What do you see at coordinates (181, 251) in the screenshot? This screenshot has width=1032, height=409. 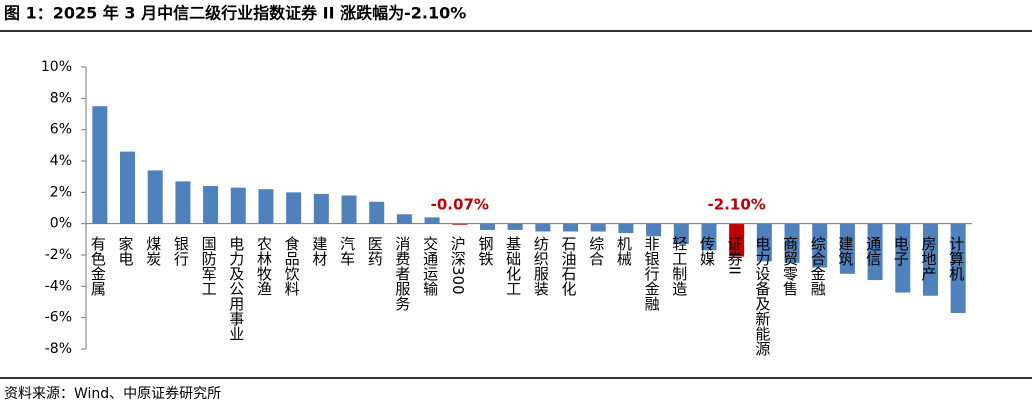 I see `x-tick-label: 银行` at bounding box center [181, 251].